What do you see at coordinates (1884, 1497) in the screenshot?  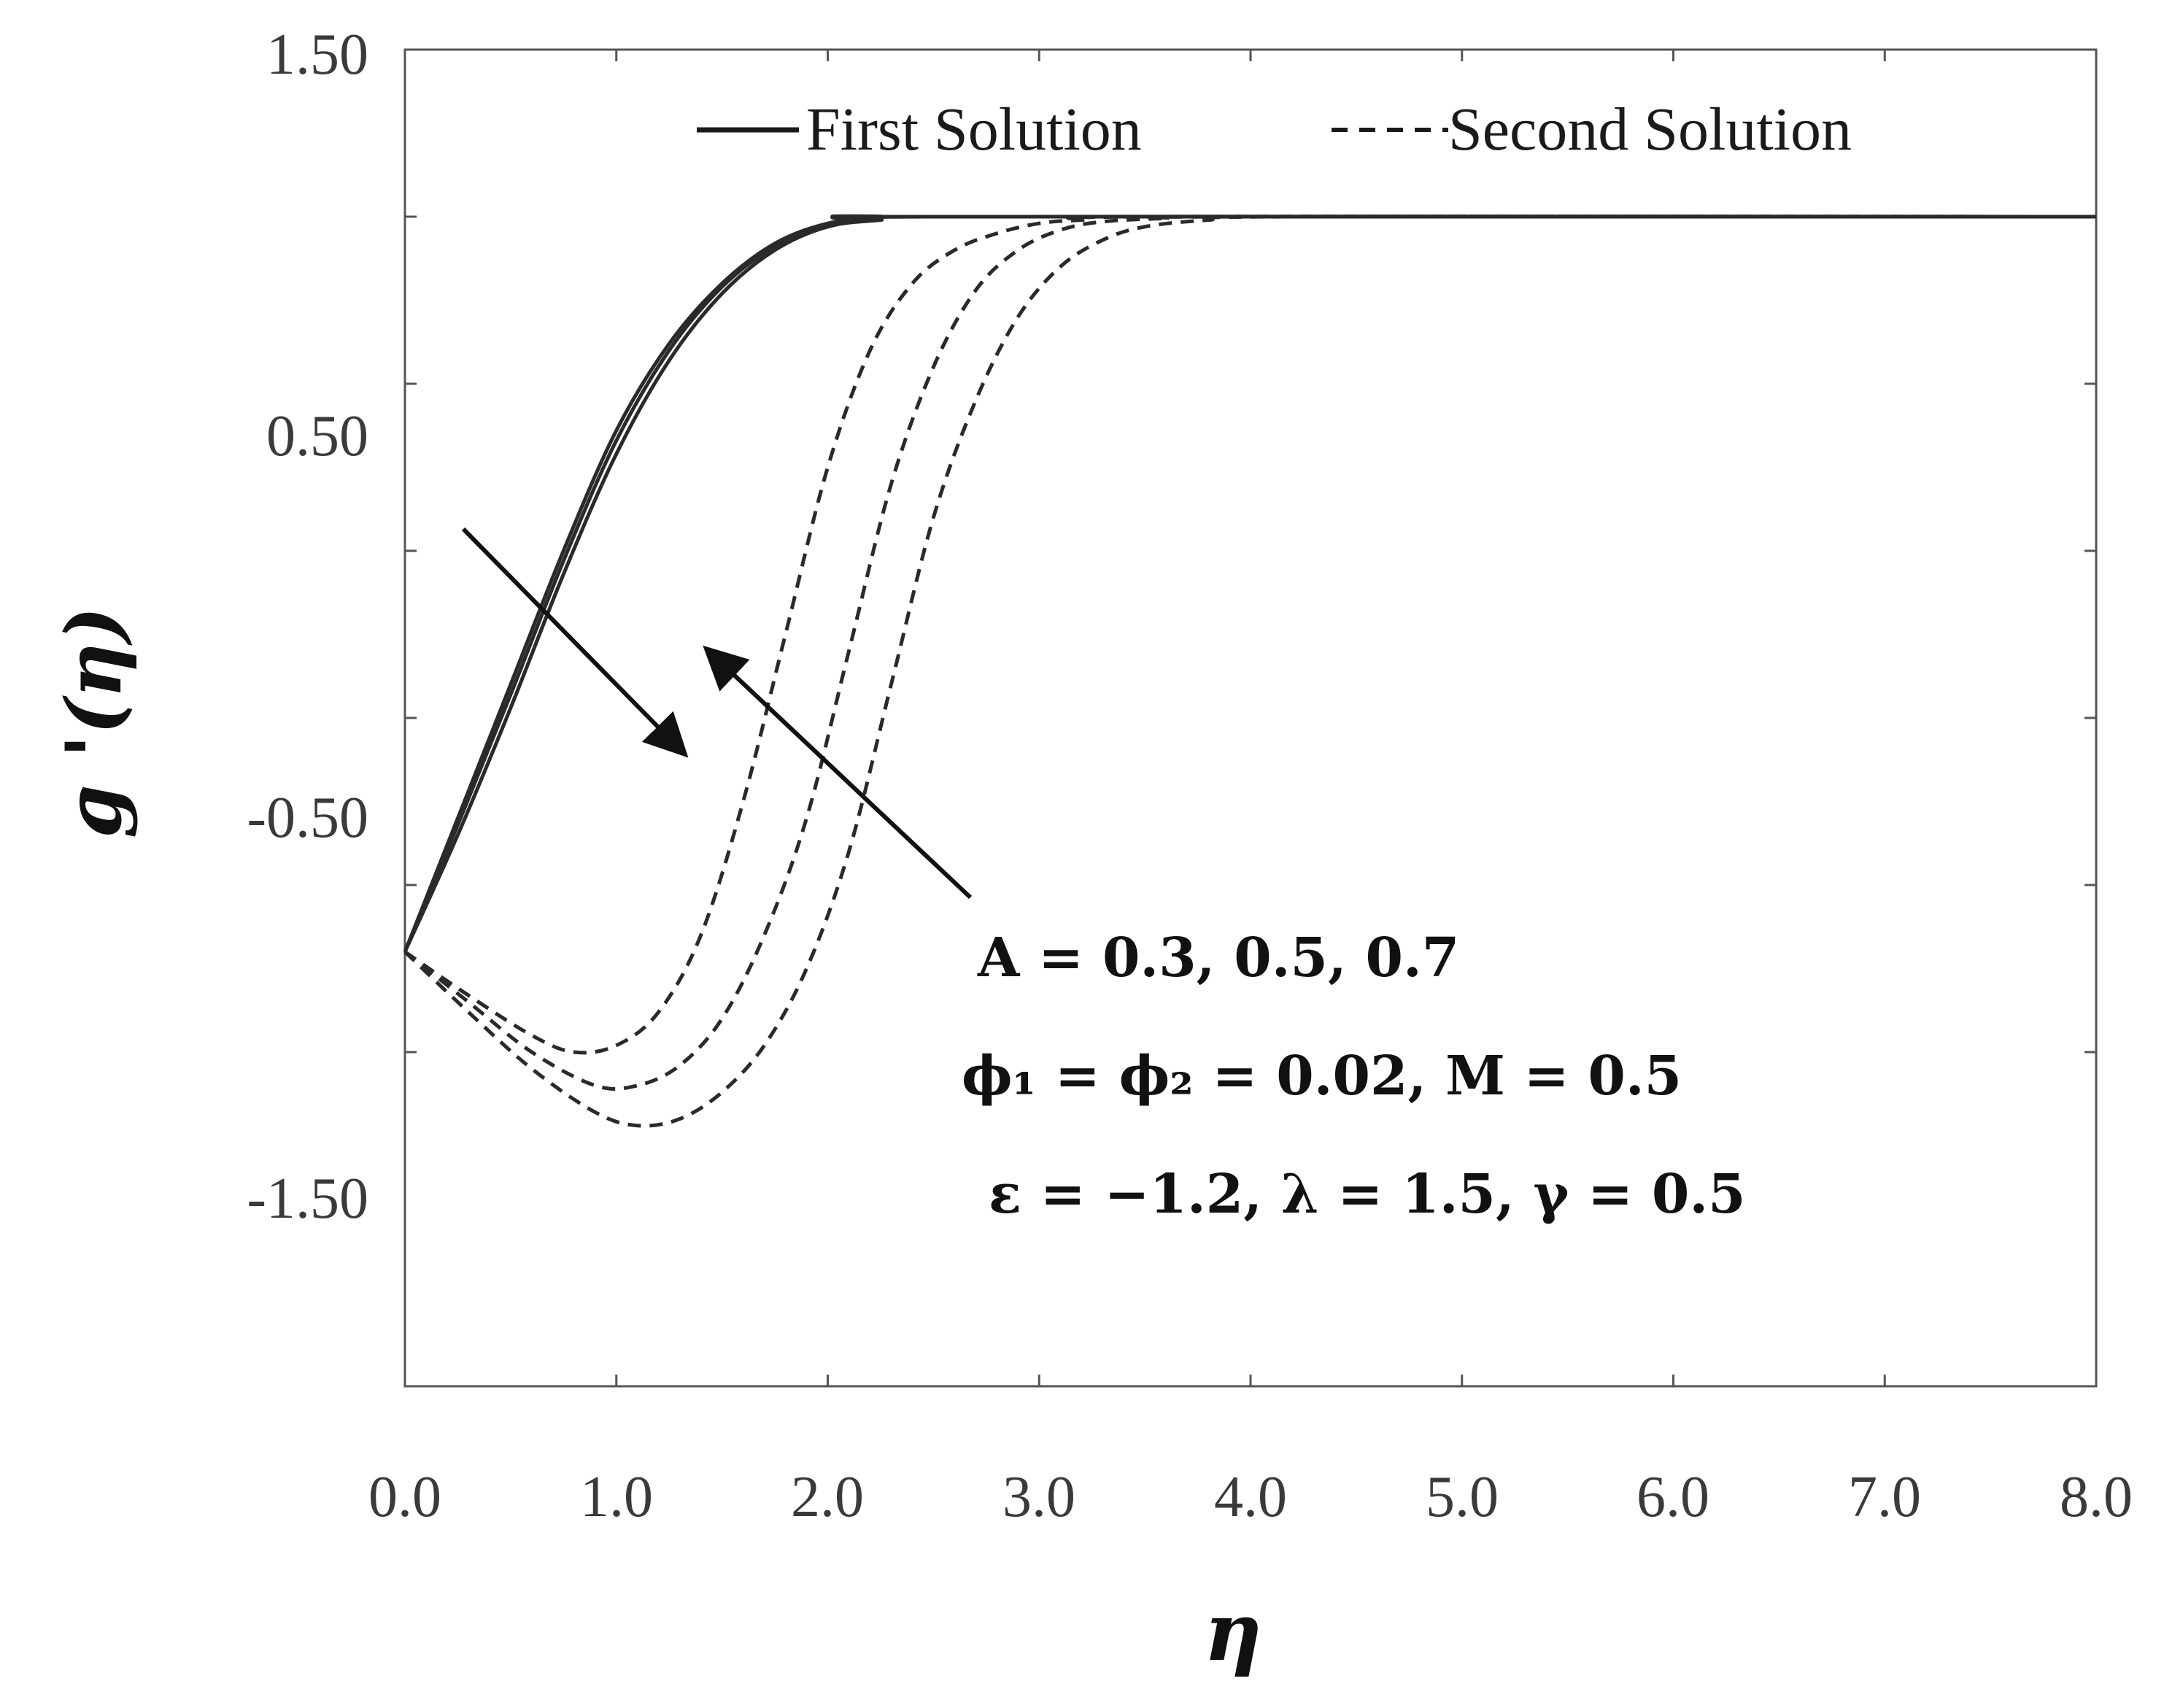 I see `x-tick-label: 7.0` at bounding box center [1884, 1497].